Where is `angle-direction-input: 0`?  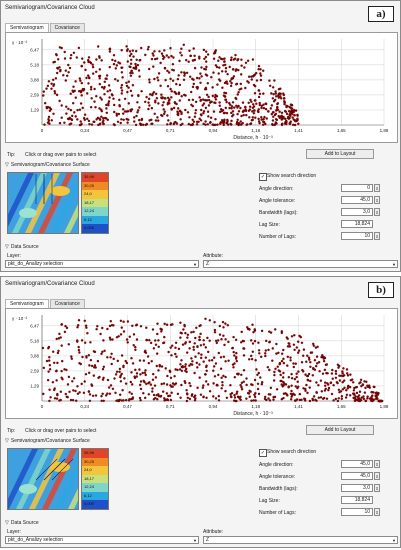 angle-direction-input: 0 is located at coordinates (357, 188).